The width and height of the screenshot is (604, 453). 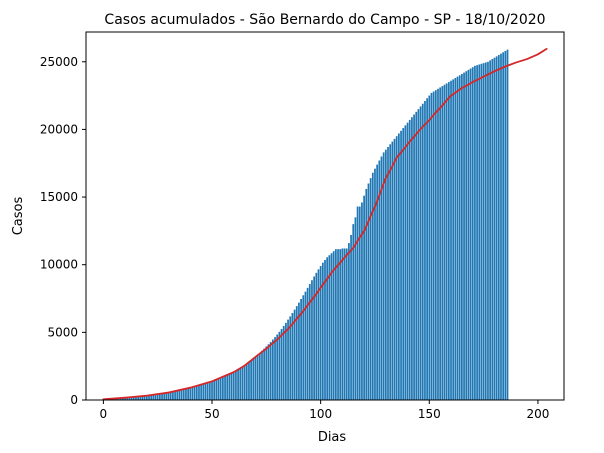 What do you see at coordinates (59, 62) in the screenshot?
I see `y-tick-label: 25000` at bounding box center [59, 62].